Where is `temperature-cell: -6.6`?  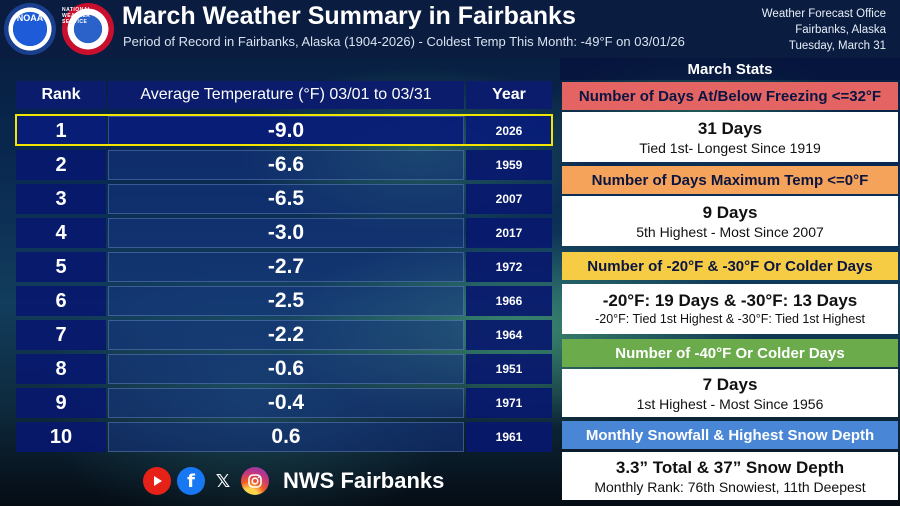
temperature-cell: -6.6 is located at coordinates (286, 165).